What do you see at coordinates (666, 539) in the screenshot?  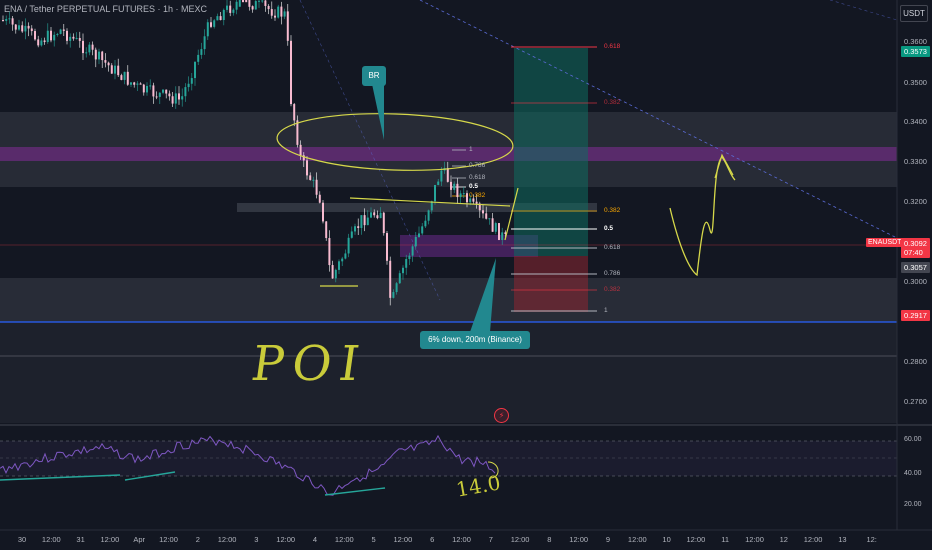 I see `time-axis-label: 10` at bounding box center [666, 539].